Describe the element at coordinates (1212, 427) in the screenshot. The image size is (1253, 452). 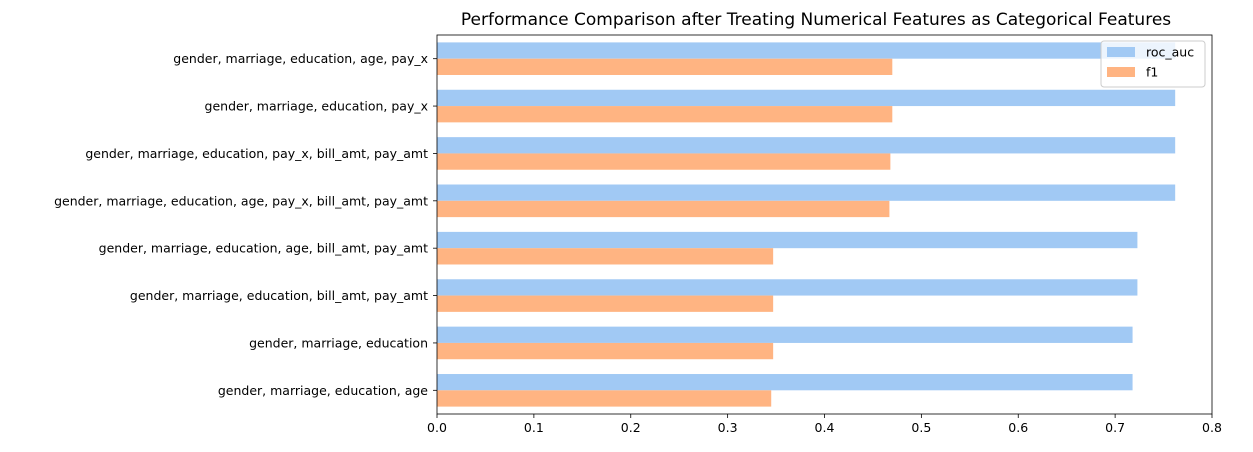
I see `x-tick-label: 0.8` at that location.